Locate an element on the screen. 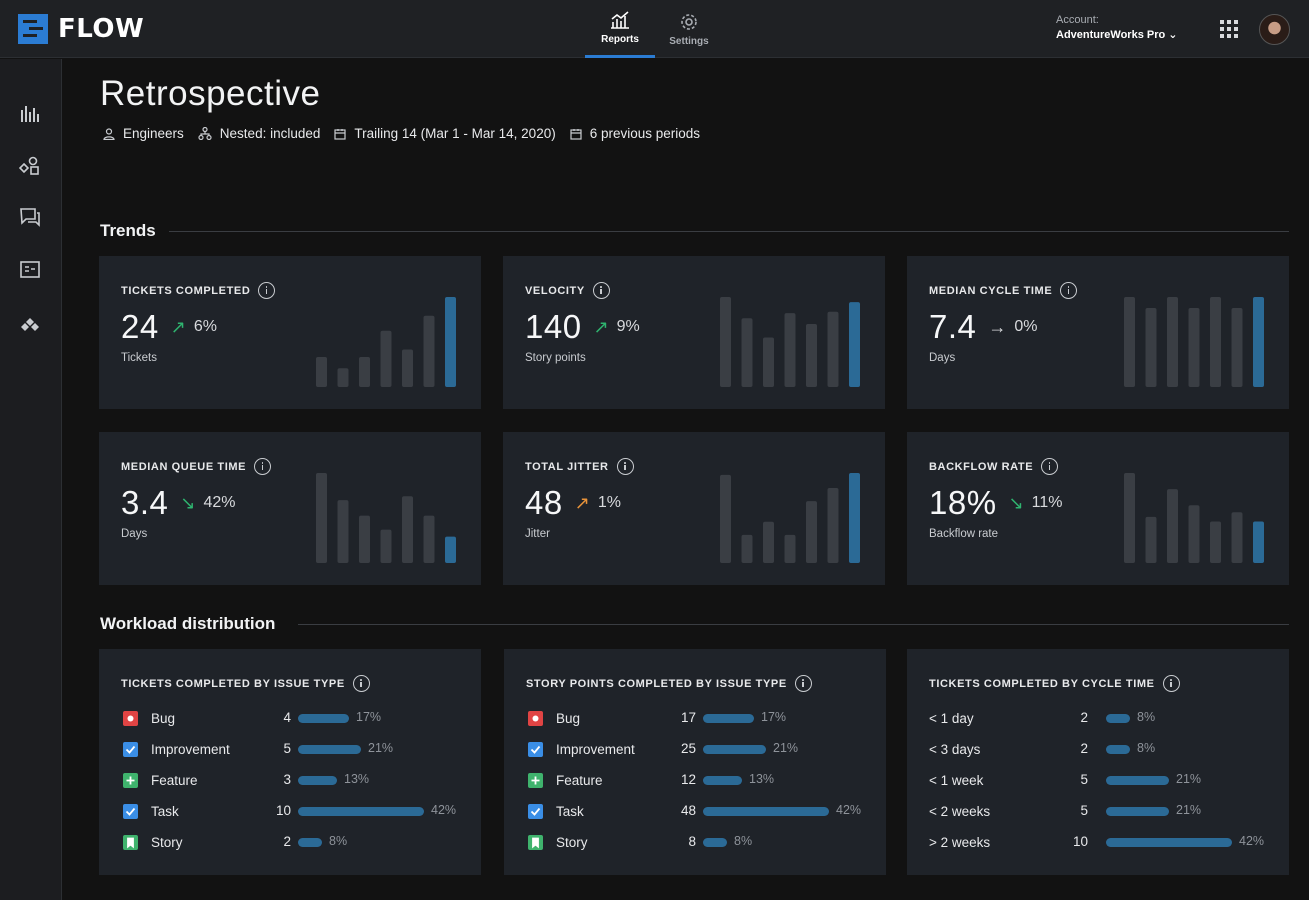 The image size is (1309, 900). trend-card: BACKFLOW RATE 18% ↘ 11% Backflow rate is located at coordinates (1098, 508).